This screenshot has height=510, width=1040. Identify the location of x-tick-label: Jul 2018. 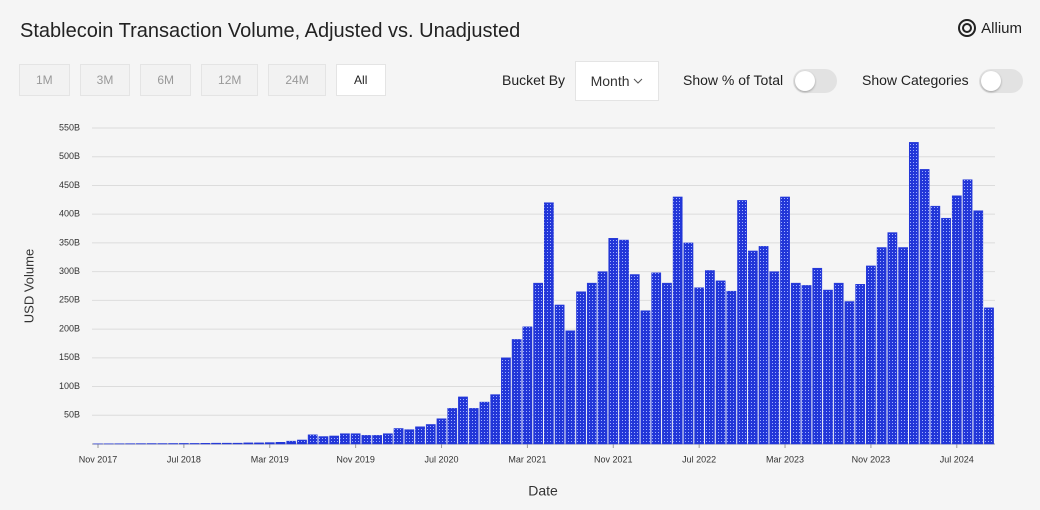
(184, 459).